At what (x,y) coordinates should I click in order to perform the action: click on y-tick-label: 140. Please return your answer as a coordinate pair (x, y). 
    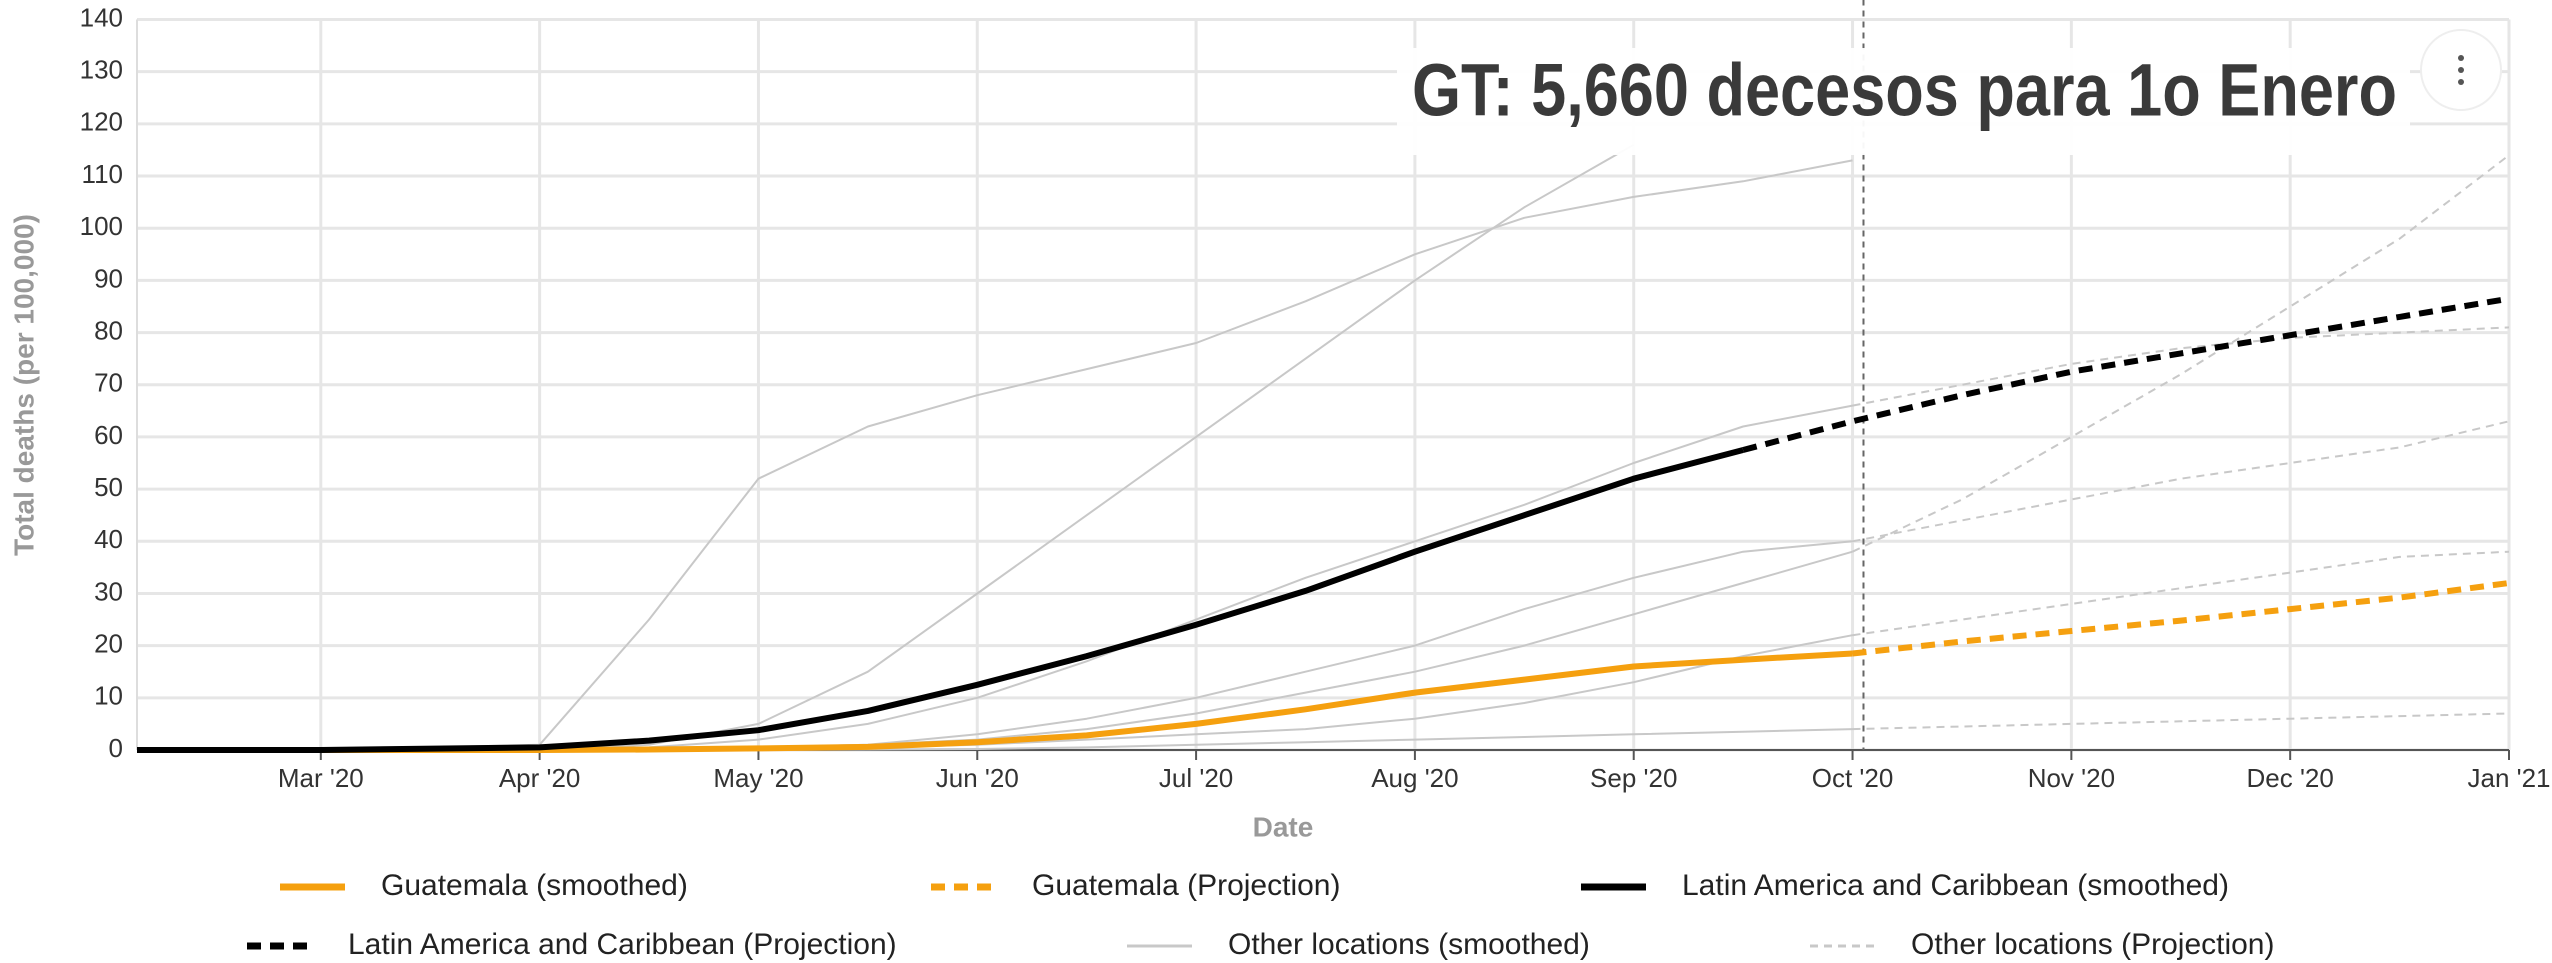
    Looking at the image, I should click on (101, 17).